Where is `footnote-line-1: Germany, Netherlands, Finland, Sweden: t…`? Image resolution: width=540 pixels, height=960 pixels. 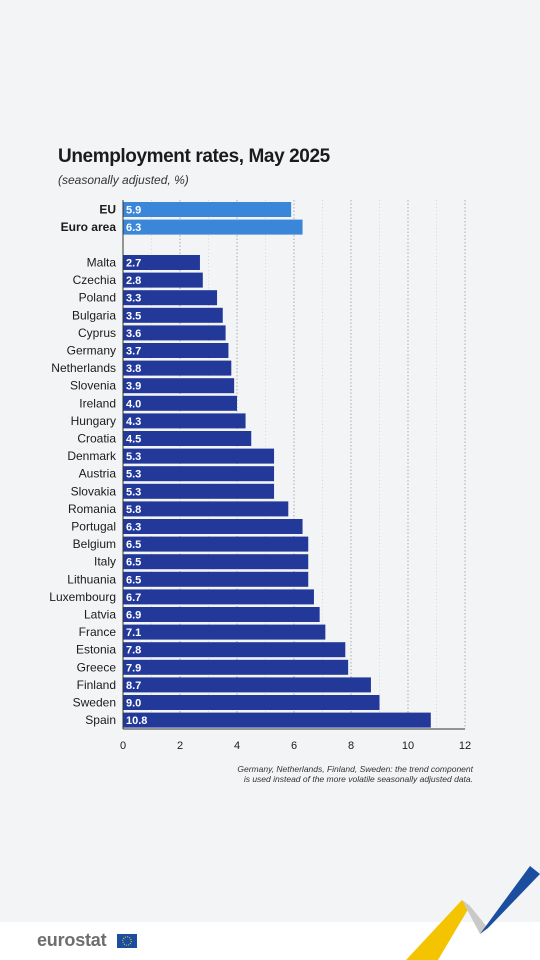
footnote-line-1: Germany, Netherlands, Finland, Sweden: t… is located at coordinates (355, 769).